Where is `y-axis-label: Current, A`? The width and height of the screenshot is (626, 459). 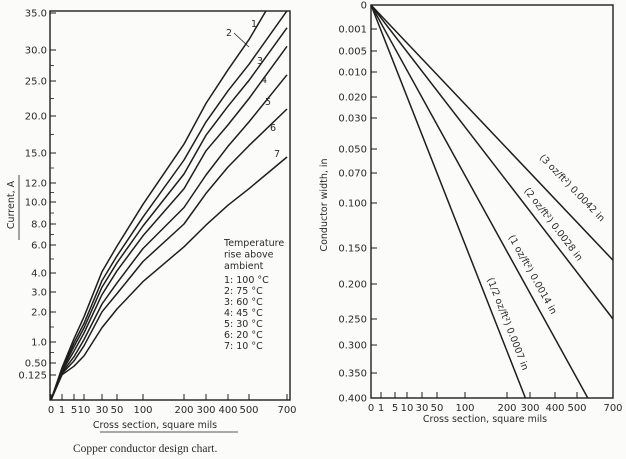 y-axis-label: Current, A is located at coordinates (11, 204).